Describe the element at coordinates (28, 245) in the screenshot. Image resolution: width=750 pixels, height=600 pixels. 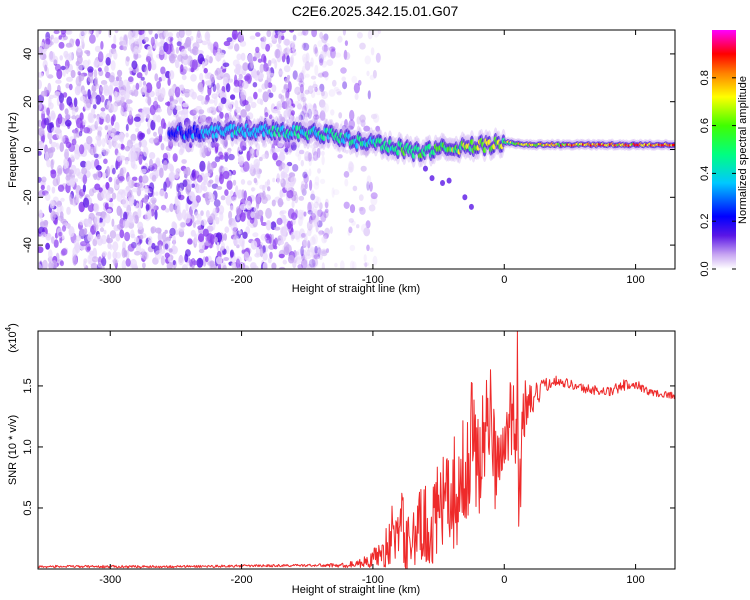
I see `y-tick-label: -40` at that location.